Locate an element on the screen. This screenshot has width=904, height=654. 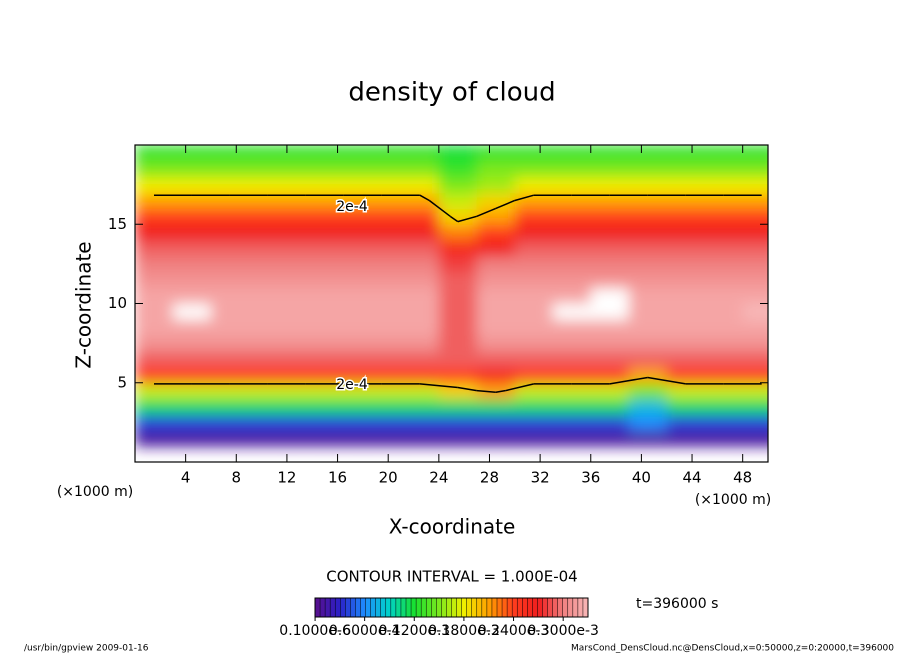
x-tick-label: 40 is located at coordinates (641, 478).